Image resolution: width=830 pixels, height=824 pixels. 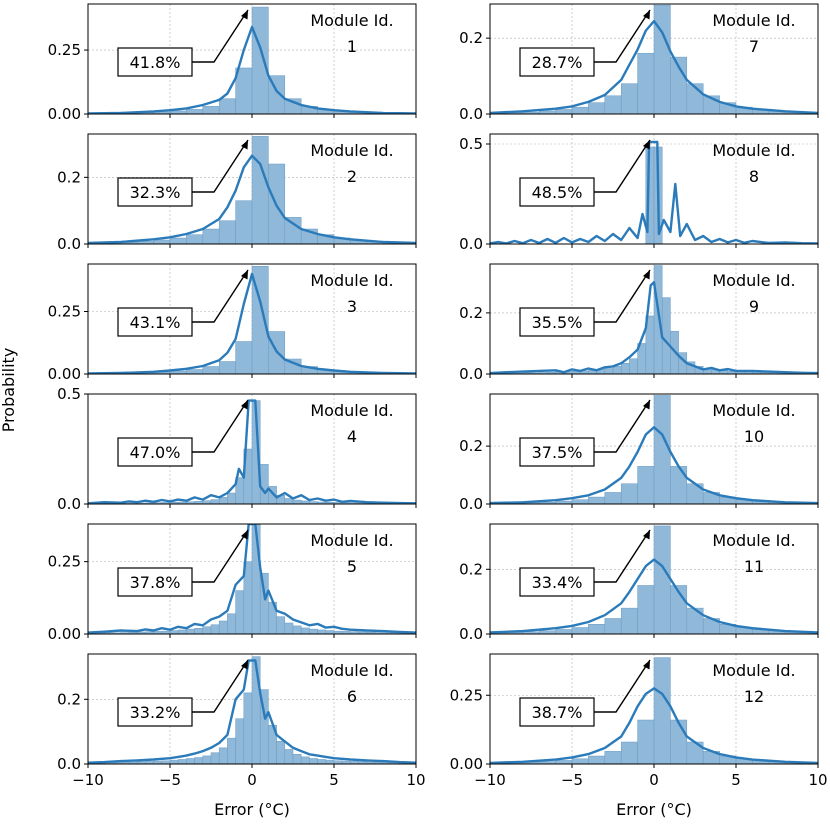 I want to click on percent-label: 41.8%, so click(x=155, y=62).